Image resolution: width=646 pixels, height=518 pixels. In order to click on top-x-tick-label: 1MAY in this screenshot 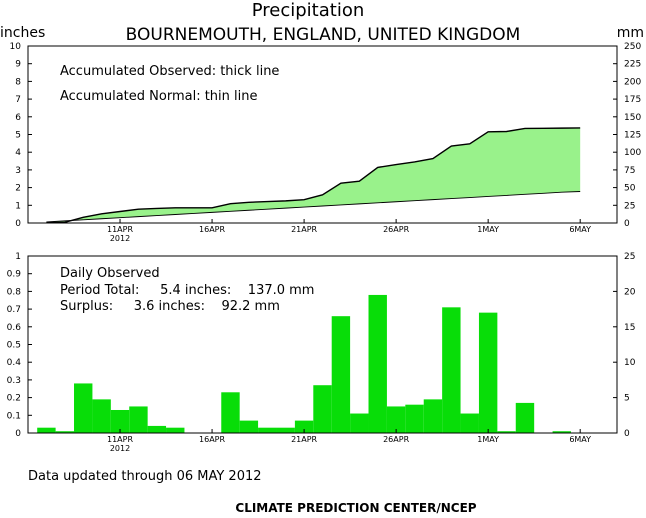, I will do `click(488, 229)`.